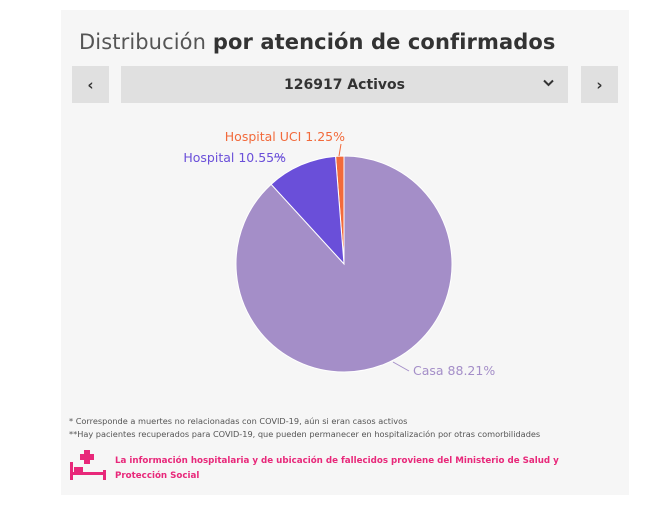  I want to click on pie-leader-line-hospital-uci, so click(340, 150).